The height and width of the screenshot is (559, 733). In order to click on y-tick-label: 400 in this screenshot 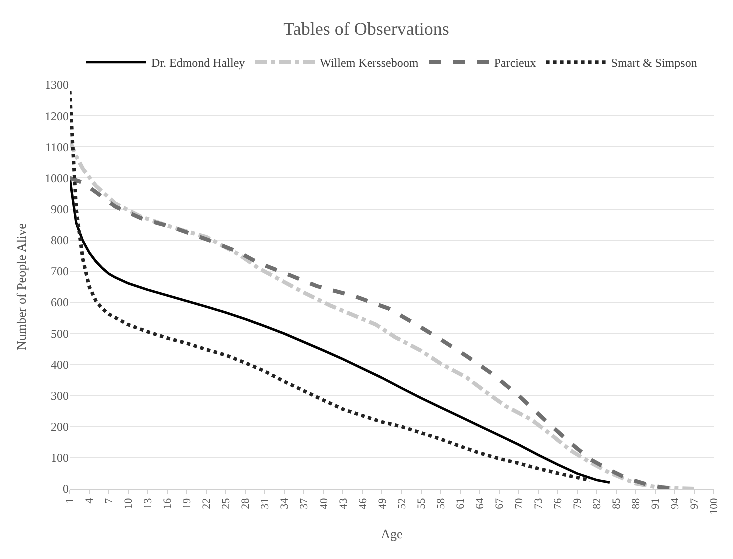, I will do `click(60, 365)`.